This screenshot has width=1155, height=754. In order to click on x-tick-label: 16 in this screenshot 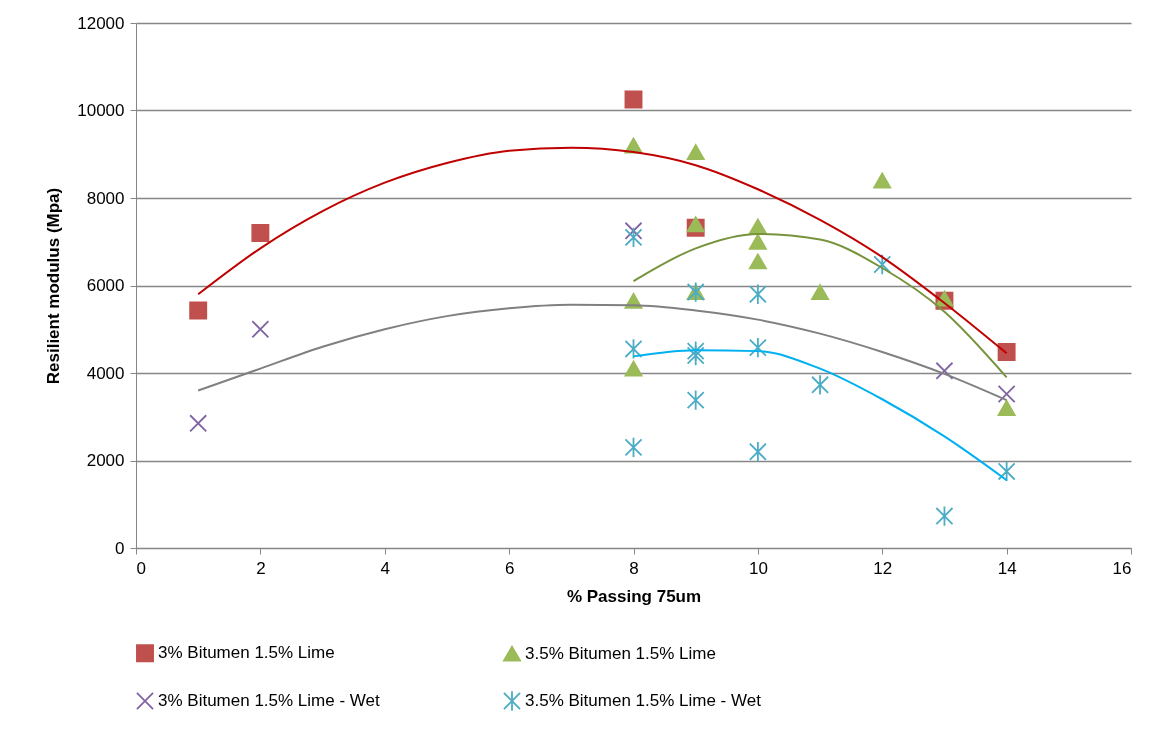, I will do `click(1122, 568)`.